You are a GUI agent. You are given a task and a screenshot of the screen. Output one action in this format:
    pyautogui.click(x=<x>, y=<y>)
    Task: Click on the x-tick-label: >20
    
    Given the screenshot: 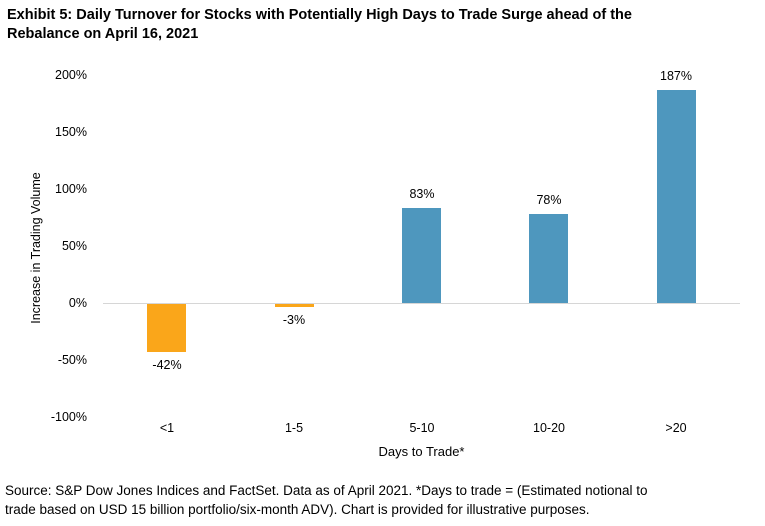 What is the action you would take?
    pyautogui.click(x=676, y=428)
    